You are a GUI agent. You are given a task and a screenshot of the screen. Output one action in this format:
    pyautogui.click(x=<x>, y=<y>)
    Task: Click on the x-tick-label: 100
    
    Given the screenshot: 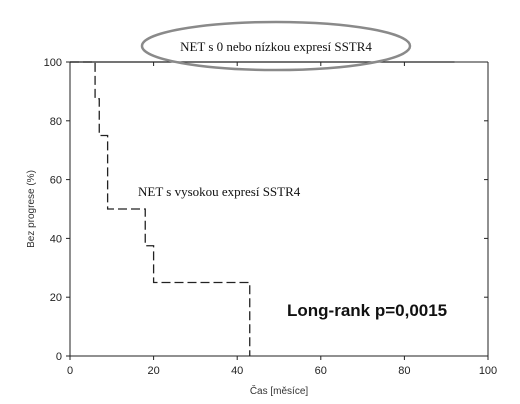 What is the action you would take?
    pyautogui.click(x=488, y=371)
    